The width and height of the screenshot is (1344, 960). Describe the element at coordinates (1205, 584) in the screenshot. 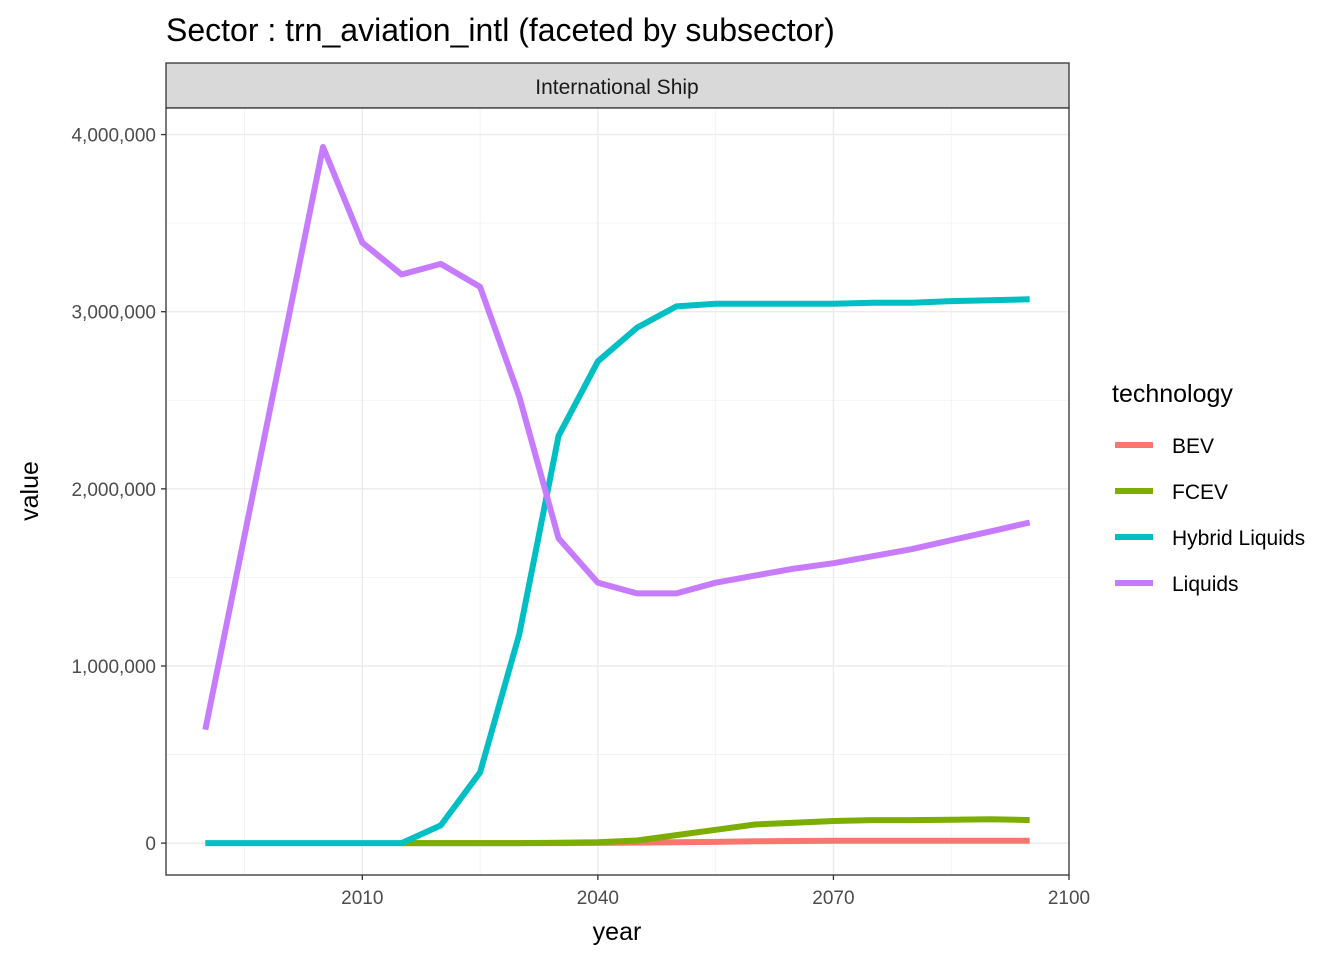

I see `legend-label: Liquids` at that location.